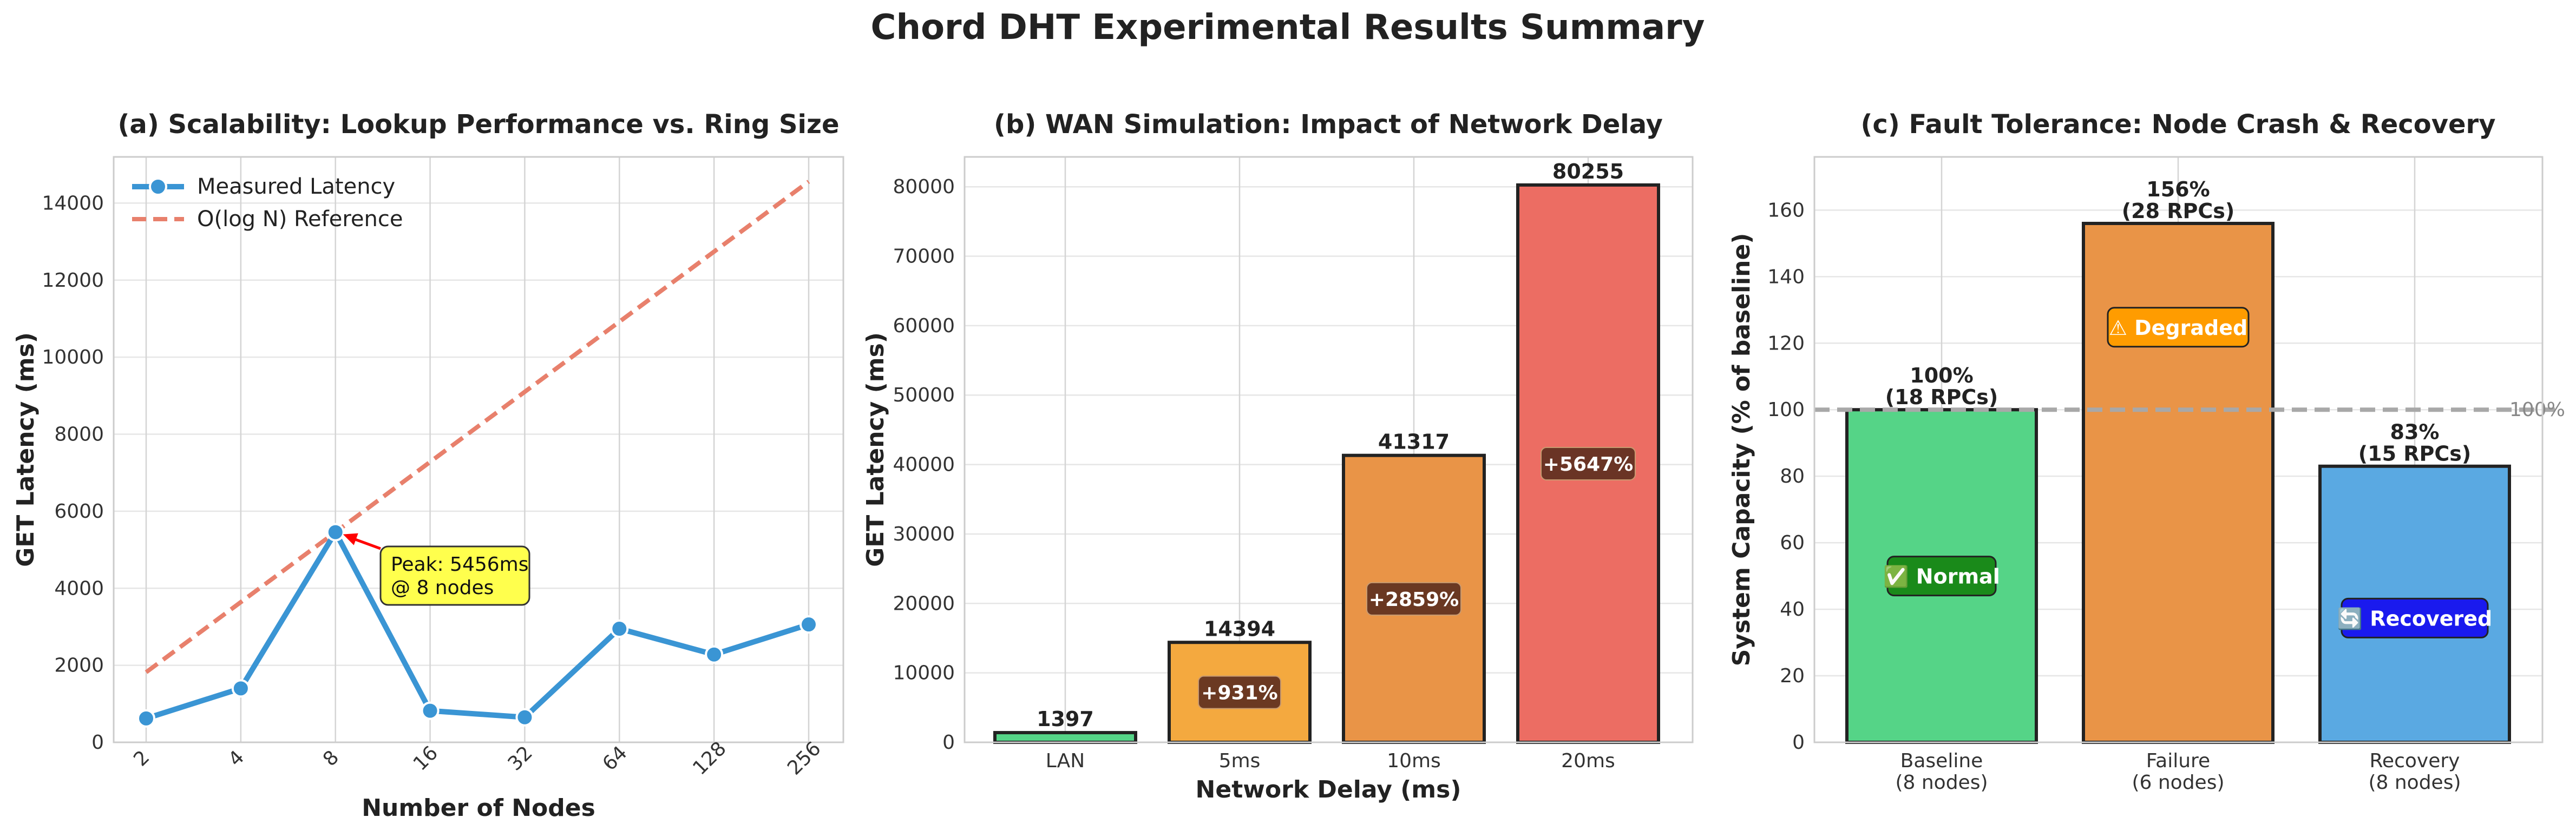 This screenshot has width=2576, height=837. I want to click on x-tick-label: 256, so click(804, 758).